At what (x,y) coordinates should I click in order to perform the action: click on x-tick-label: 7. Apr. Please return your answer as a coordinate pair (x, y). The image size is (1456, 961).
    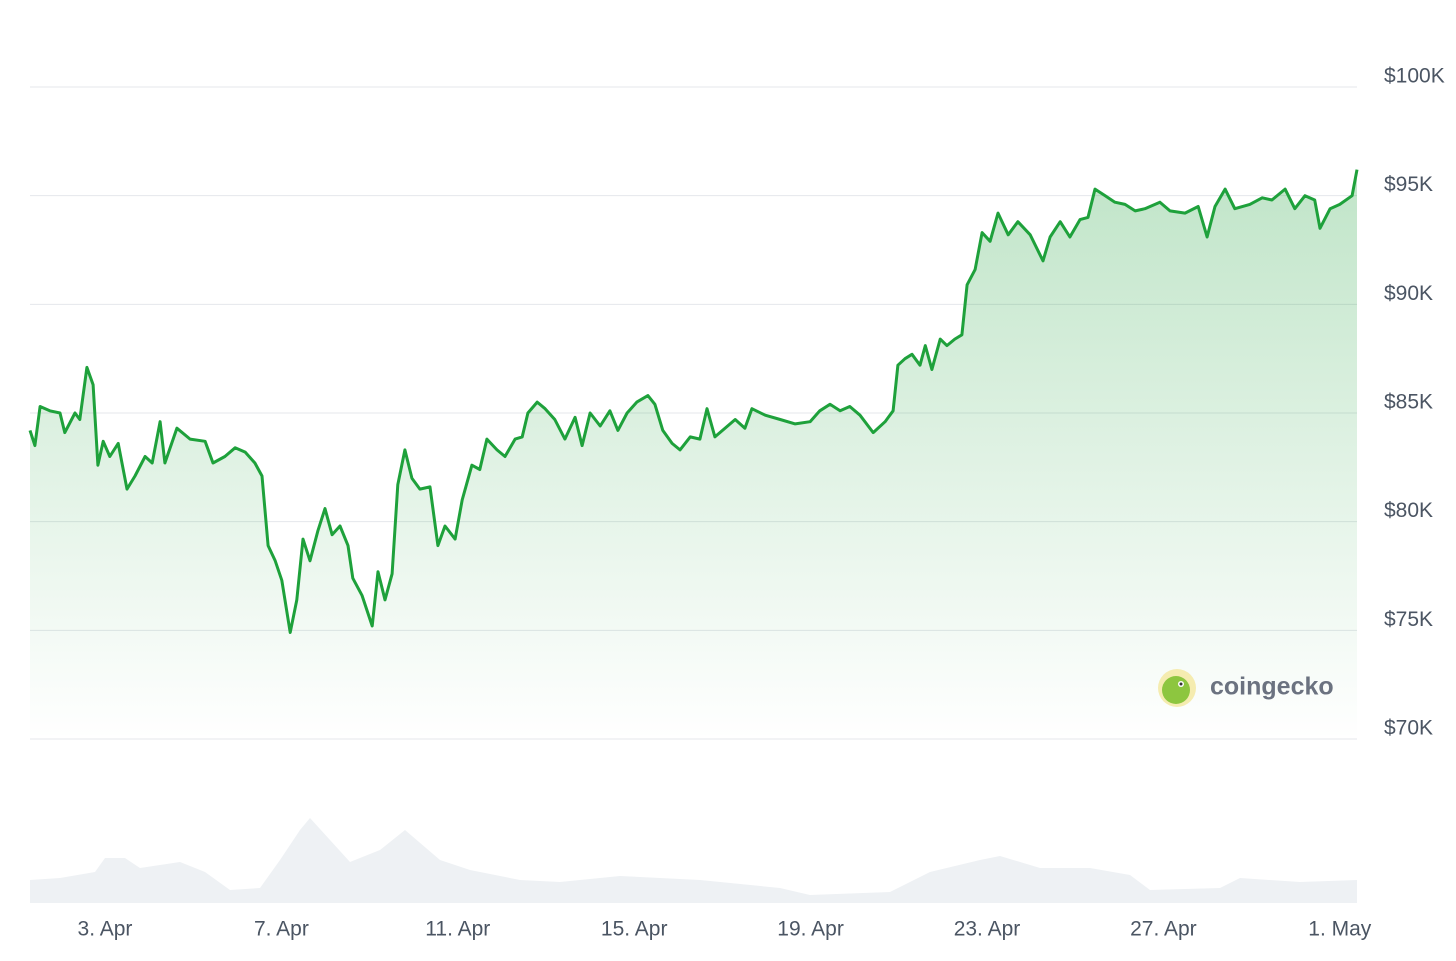
    Looking at the image, I should click on (281, 929).